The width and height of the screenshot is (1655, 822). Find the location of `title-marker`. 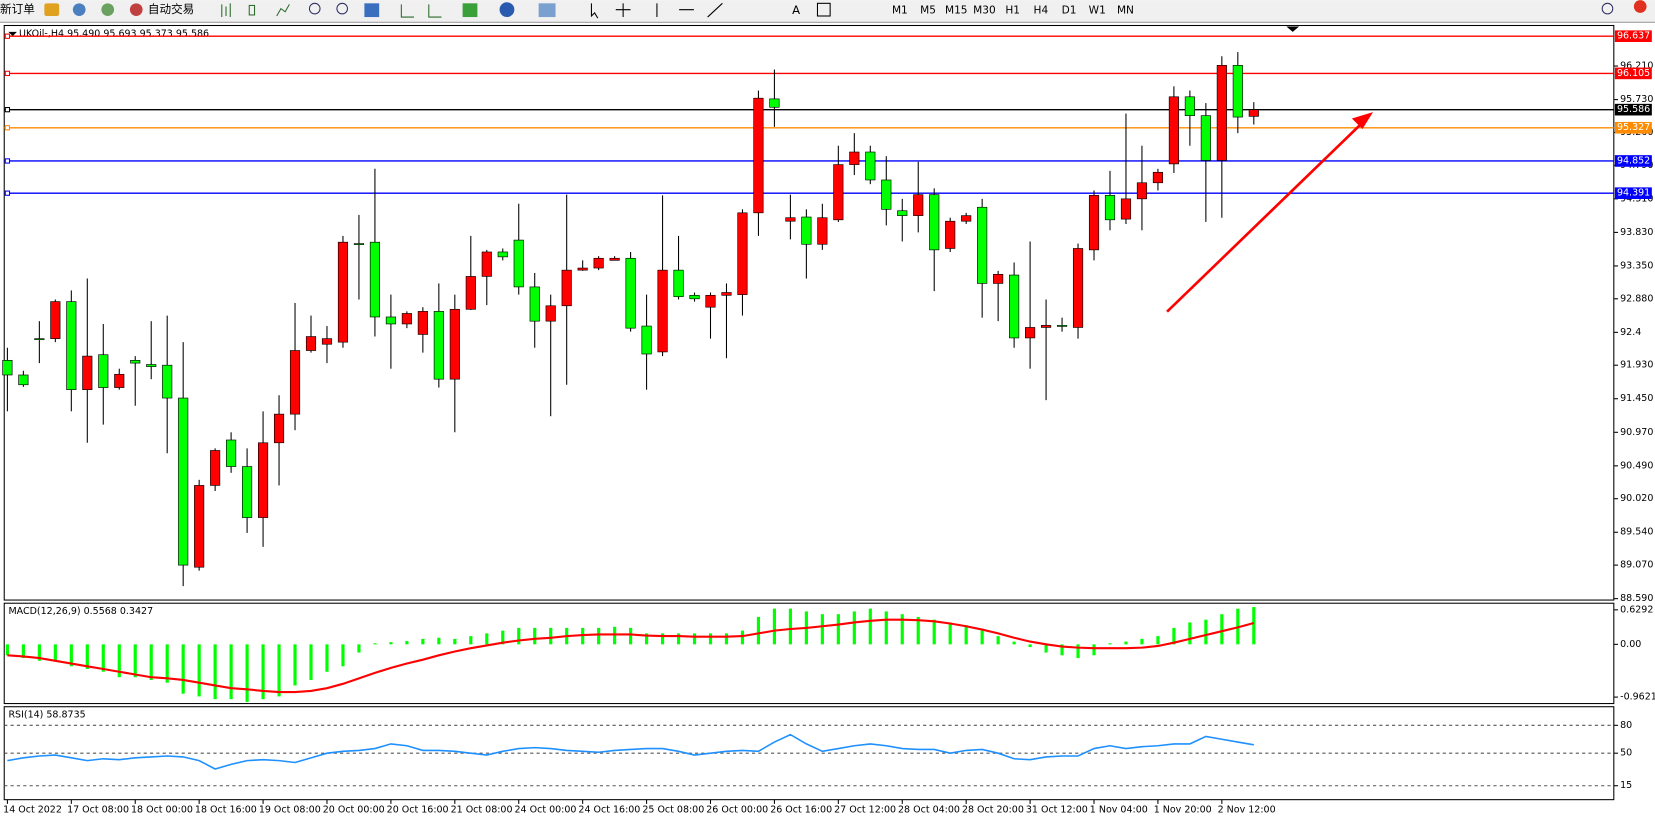

title-marker is located at coordinates (12, 34).